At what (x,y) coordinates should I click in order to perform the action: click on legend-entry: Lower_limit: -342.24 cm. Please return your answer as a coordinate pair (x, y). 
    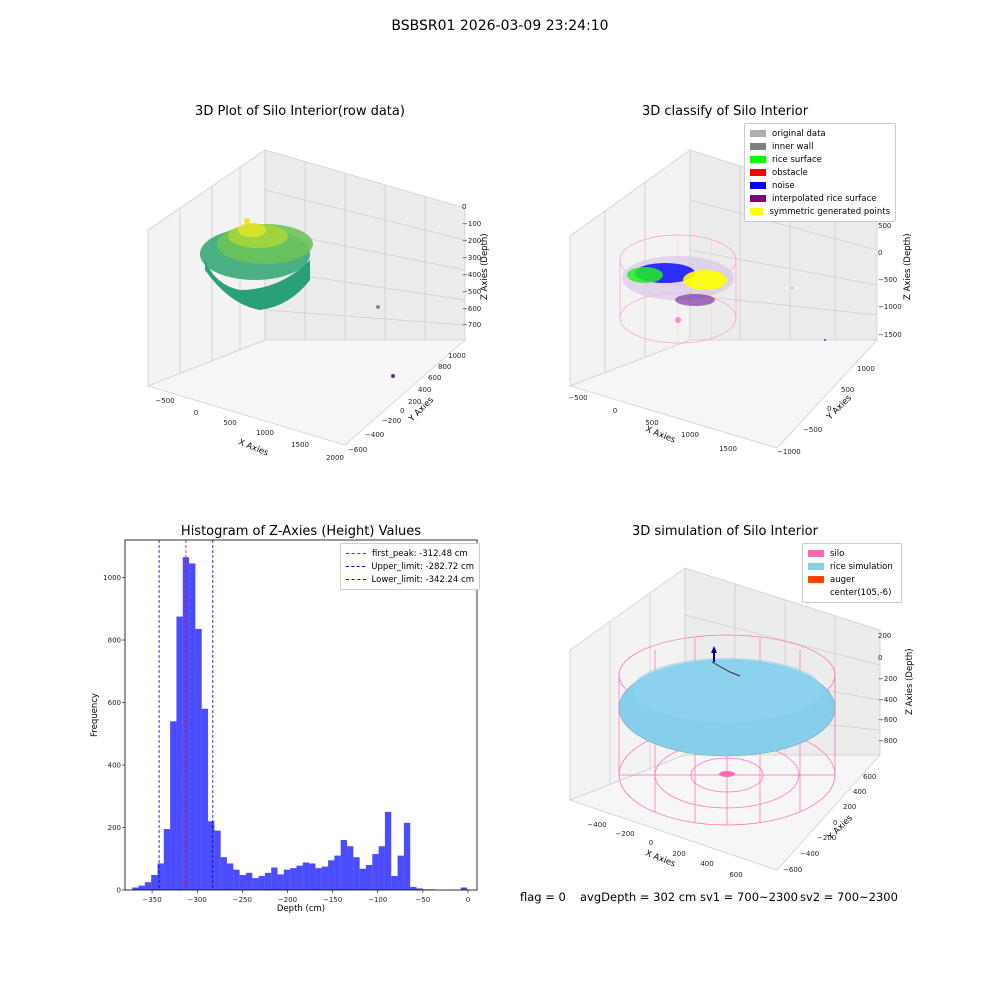
    Looking at the image, I should click on (410, 579).